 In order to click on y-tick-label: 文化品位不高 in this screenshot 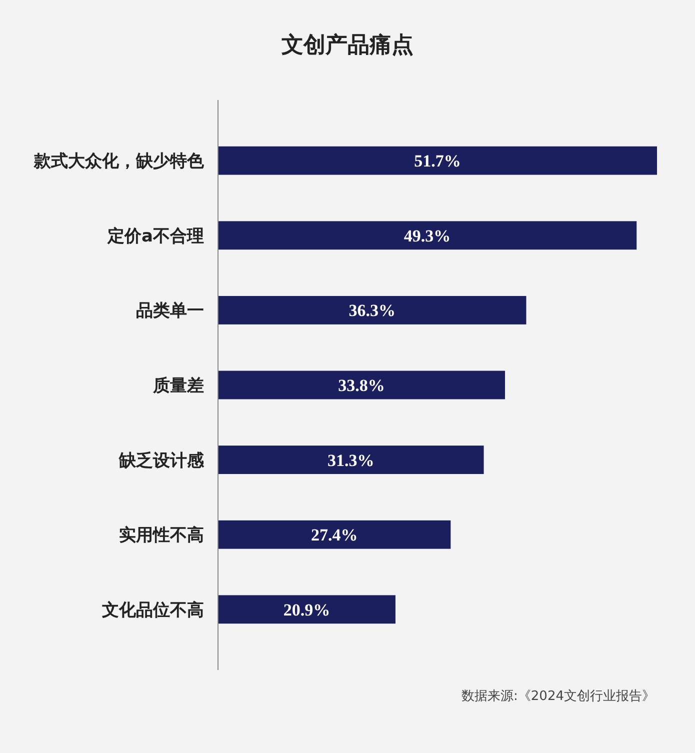, I will do `click(152, 610)`.